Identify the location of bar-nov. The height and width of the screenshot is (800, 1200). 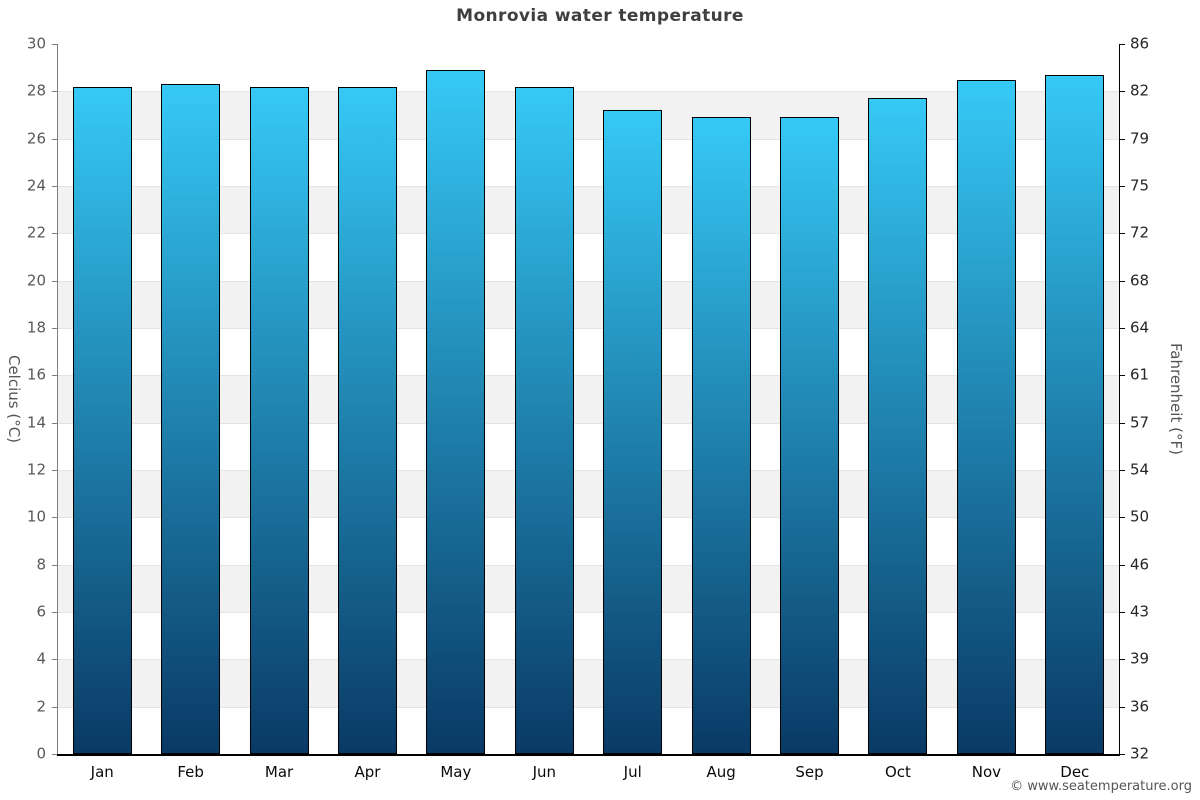
(986, 416).